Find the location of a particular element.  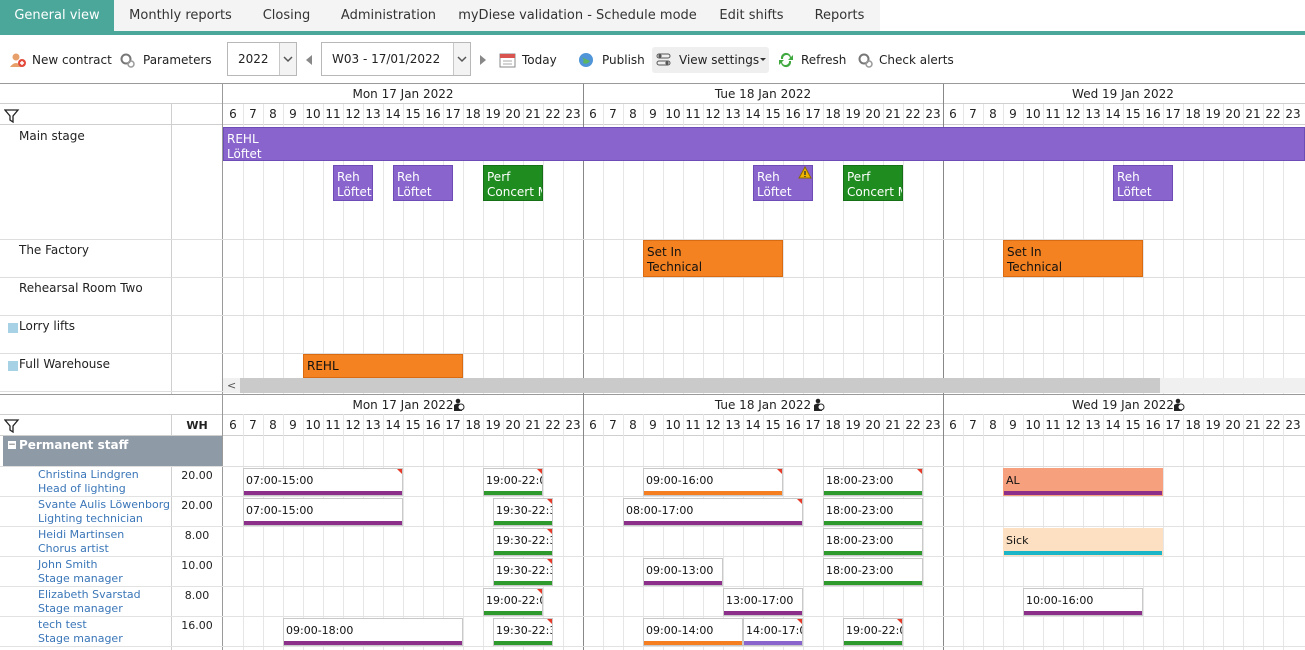

staff-group-permanent: − Permanent staff is located at coordinates (112, 451).